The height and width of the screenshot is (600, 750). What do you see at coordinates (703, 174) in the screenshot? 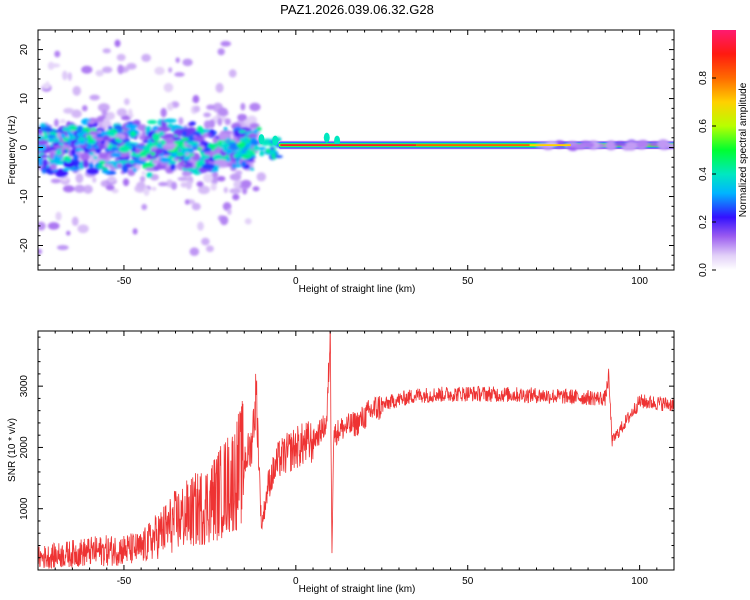
I see `colorbar-tick-label: 0.4` at bounding box center [703, 174].